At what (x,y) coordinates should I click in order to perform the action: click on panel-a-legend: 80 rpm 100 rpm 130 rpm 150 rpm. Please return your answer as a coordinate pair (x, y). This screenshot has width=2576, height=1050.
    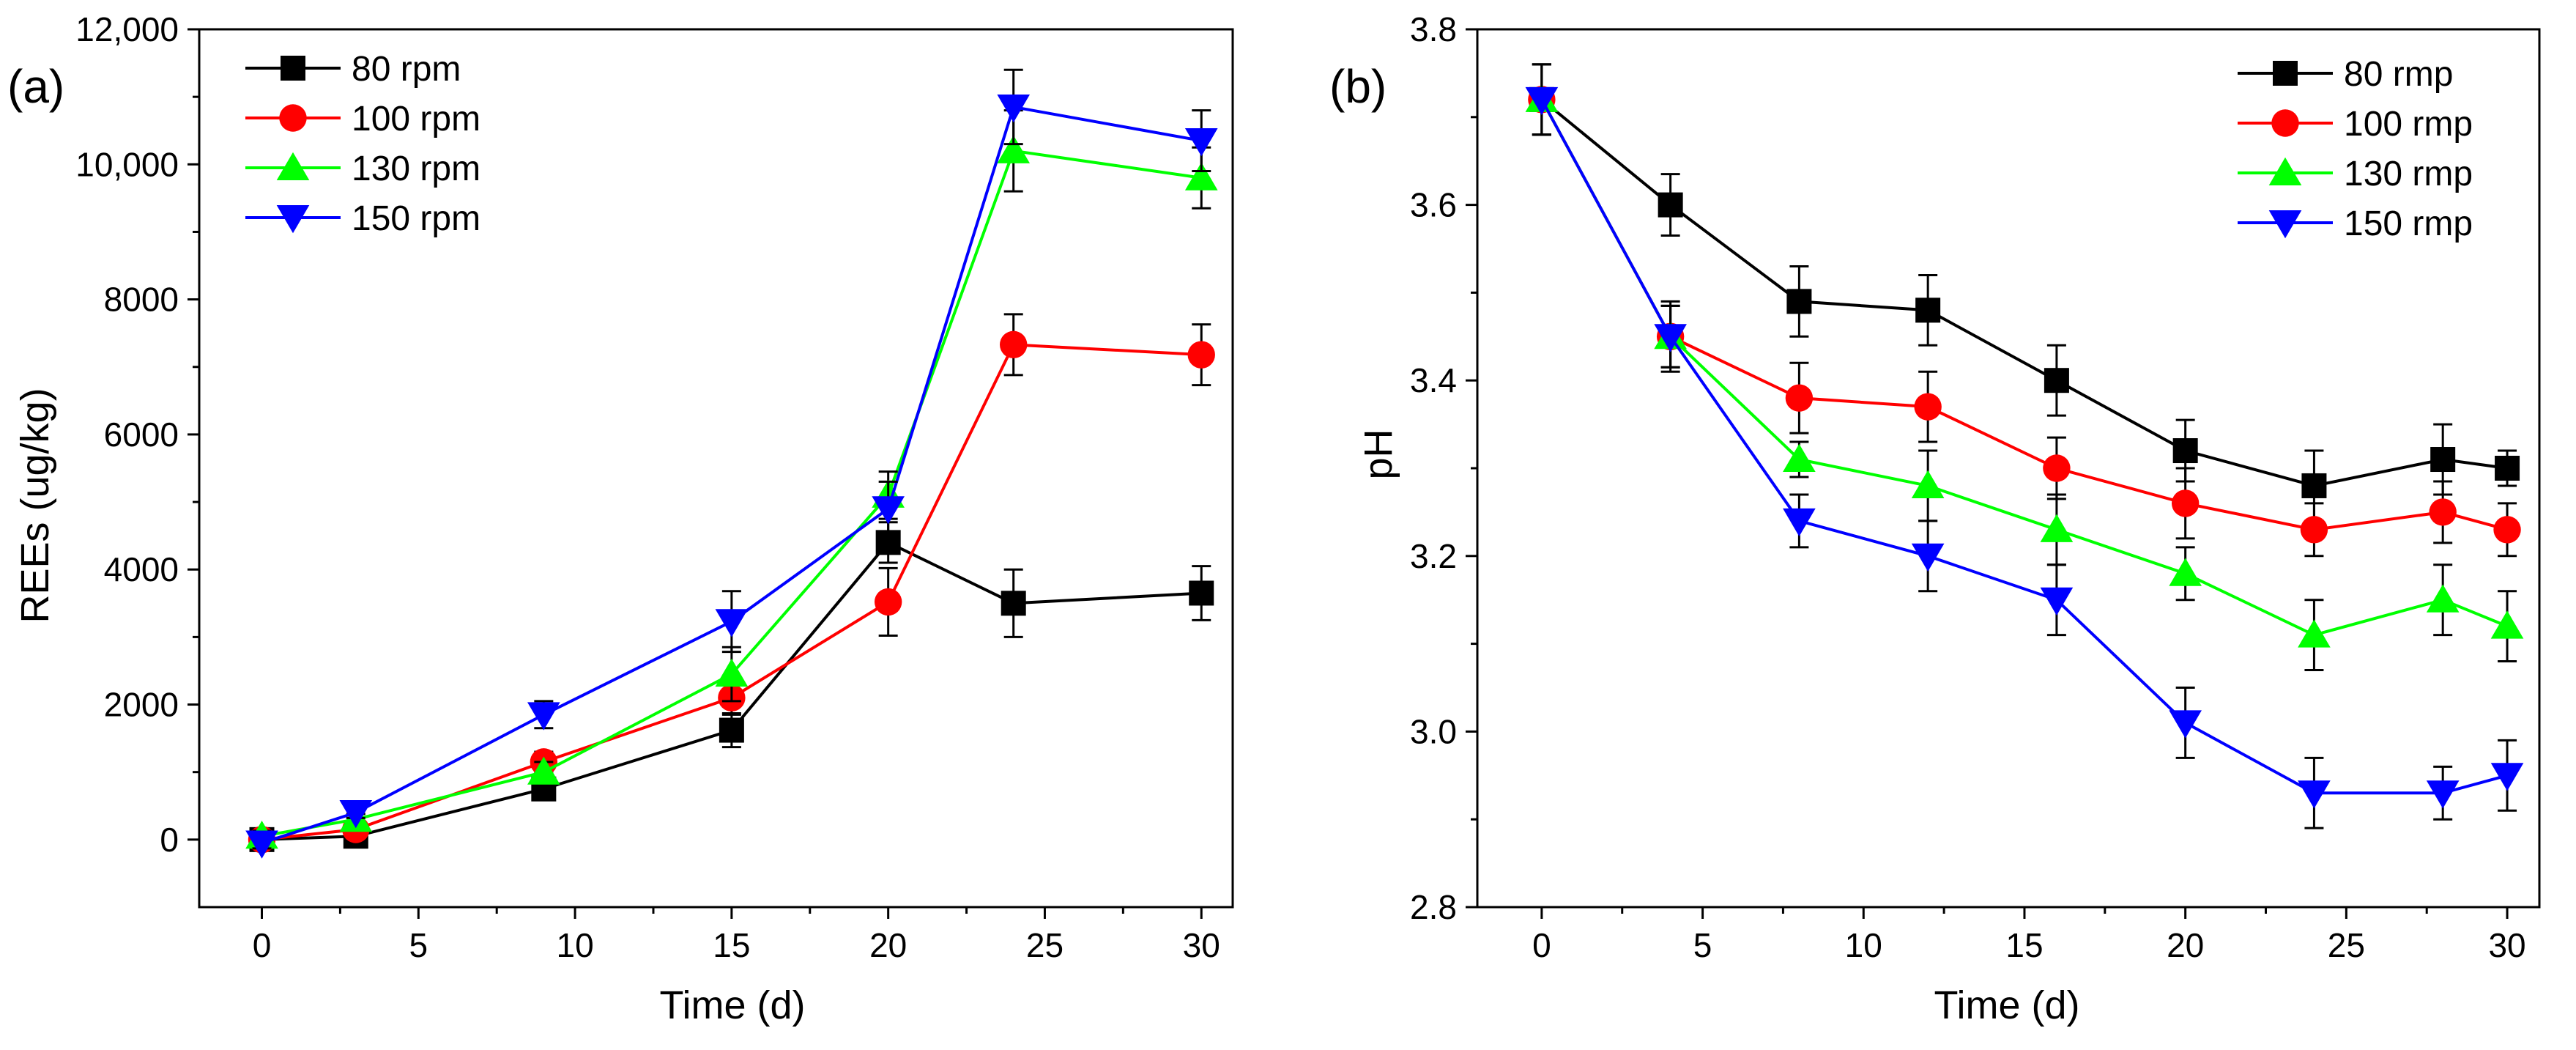
    Looking at the image, I should click on (362, 144).